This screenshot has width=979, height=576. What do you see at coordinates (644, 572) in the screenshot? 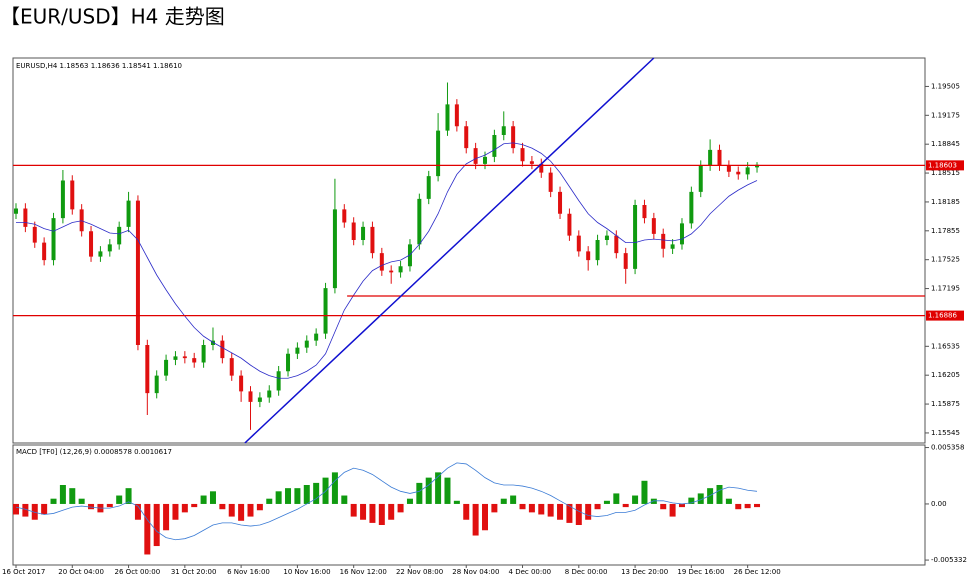
I see `x-tick-label: 13 Dec 20:00` at bounding box center [644, 572].